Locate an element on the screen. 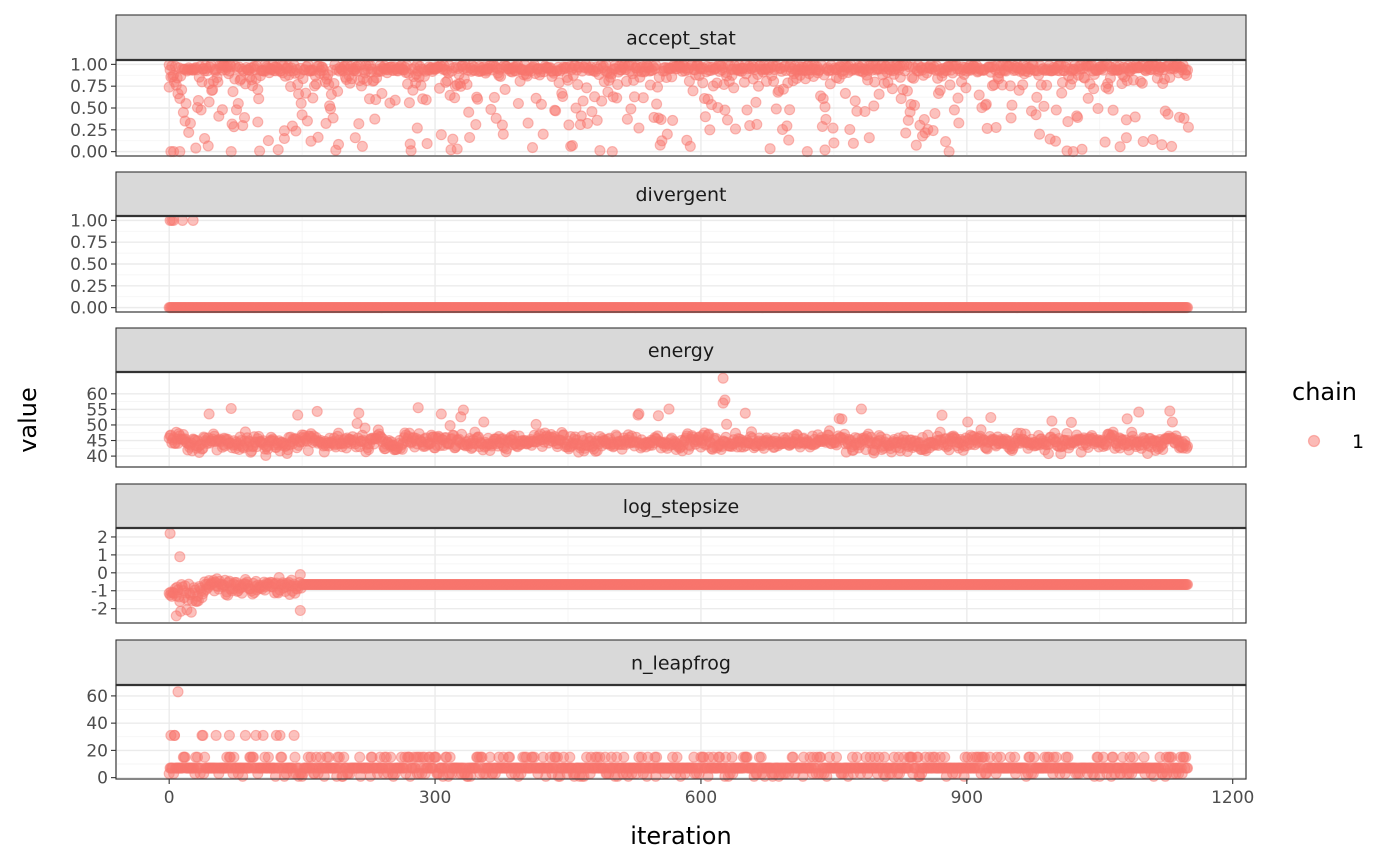 This screenshot has width=1400, height=865. y-tick-label: 1.00 is located at coordinates (89, 65).